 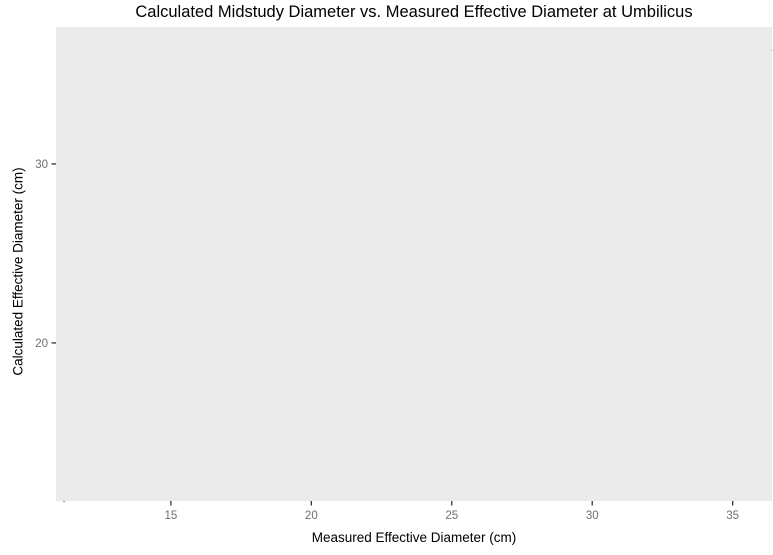 What do you see at coordinates (170, 516) in the screenshot?
I see `x-tick-label: 15` at bounding box center [170, 516].